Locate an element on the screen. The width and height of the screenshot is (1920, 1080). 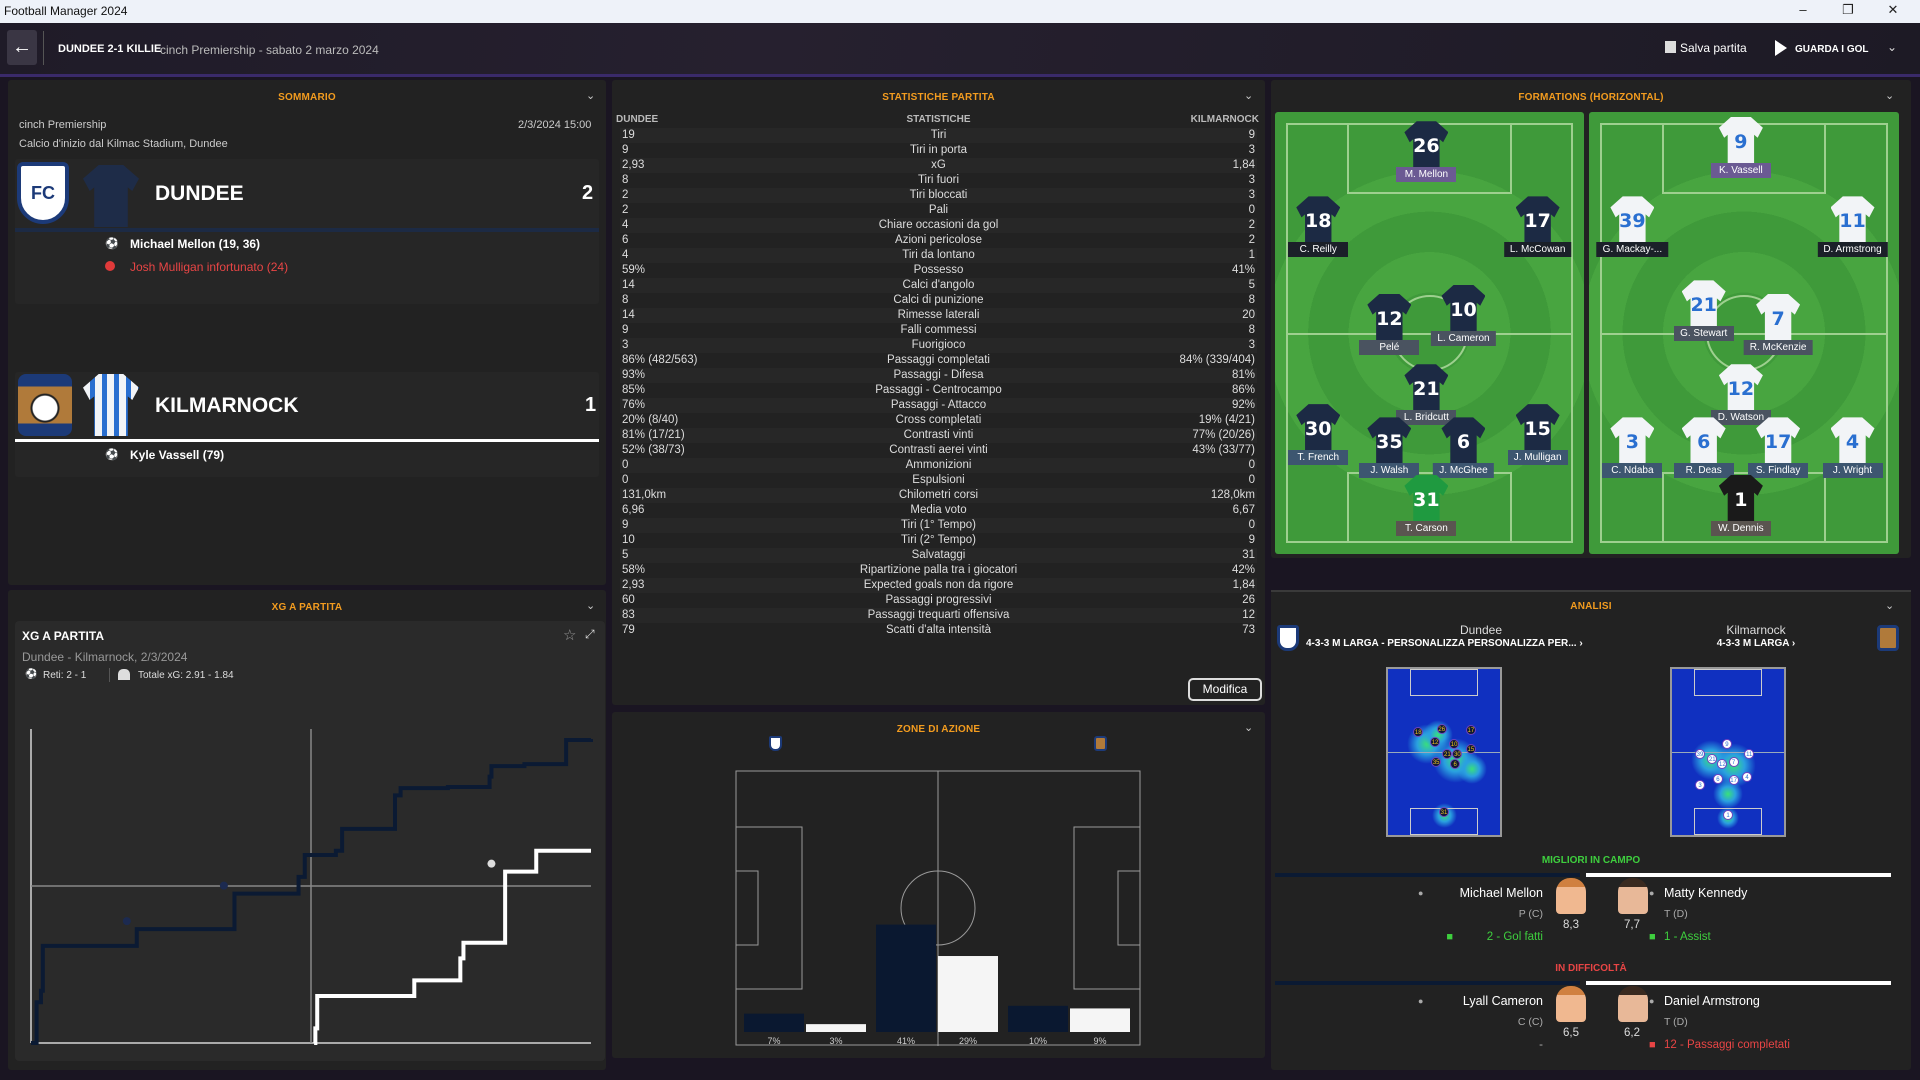
stat-row: 0 Ammonizioni 0 is located at coordinates (938, 465).